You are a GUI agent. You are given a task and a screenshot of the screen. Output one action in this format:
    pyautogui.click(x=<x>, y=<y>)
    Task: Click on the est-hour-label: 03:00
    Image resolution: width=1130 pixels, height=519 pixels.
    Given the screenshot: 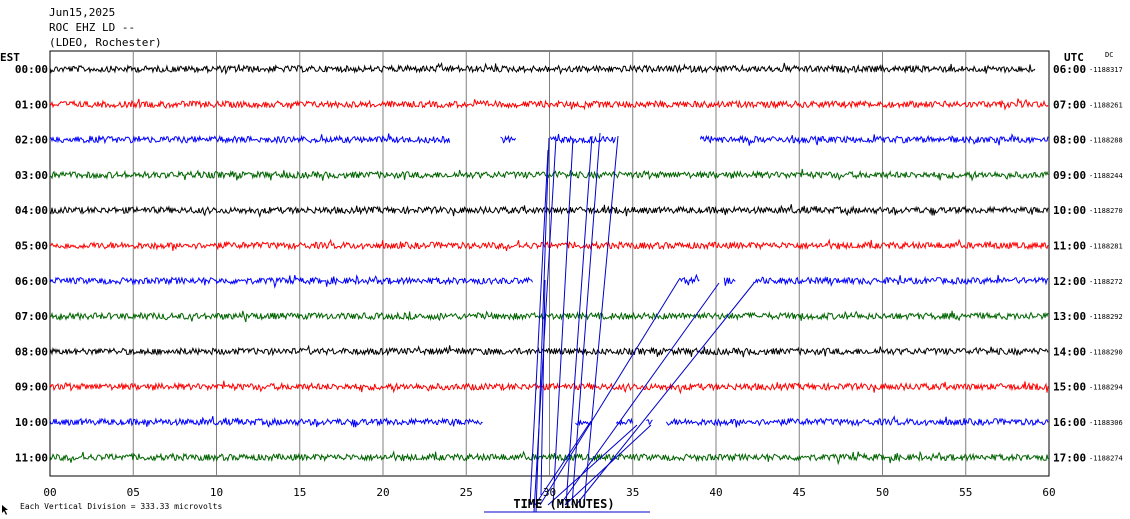 What is the action you would take?
    pyautogui.click(x=31, y=175)
    